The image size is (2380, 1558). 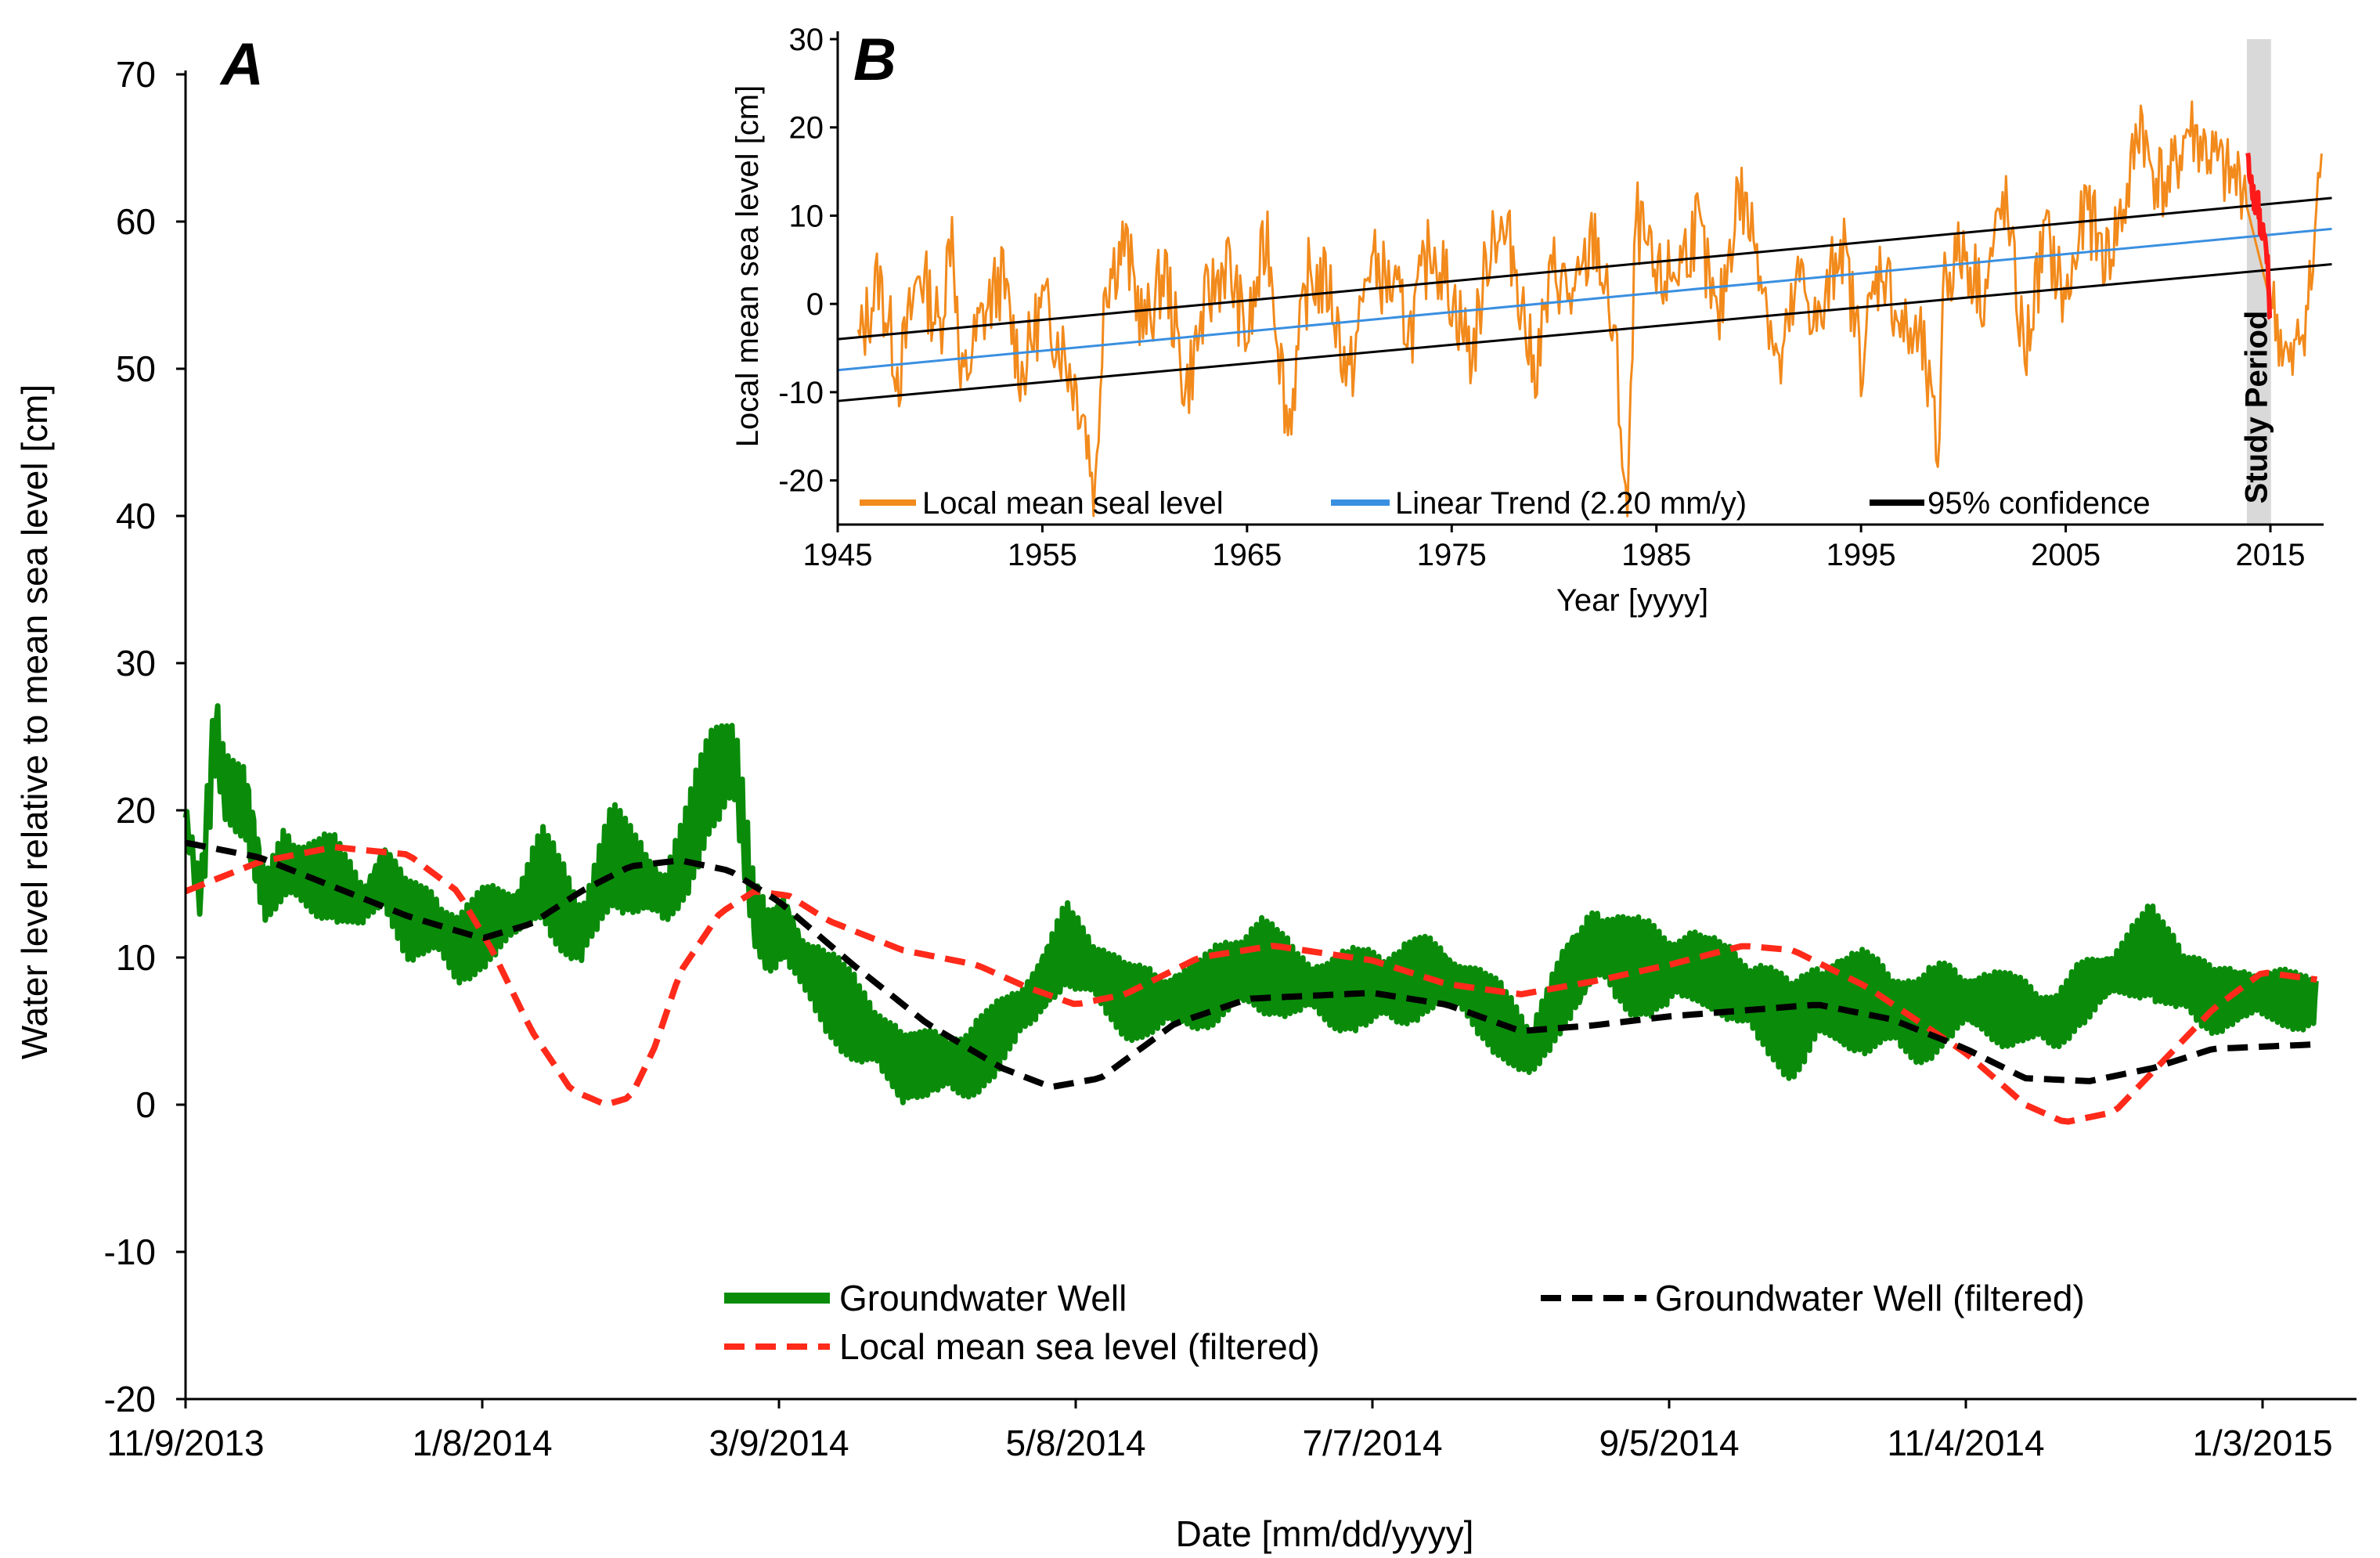 What do you see at coordinates (2271, 555) in the screenshot?
I see `x-tick-label: 2015` at bounding box center [2271, 555].